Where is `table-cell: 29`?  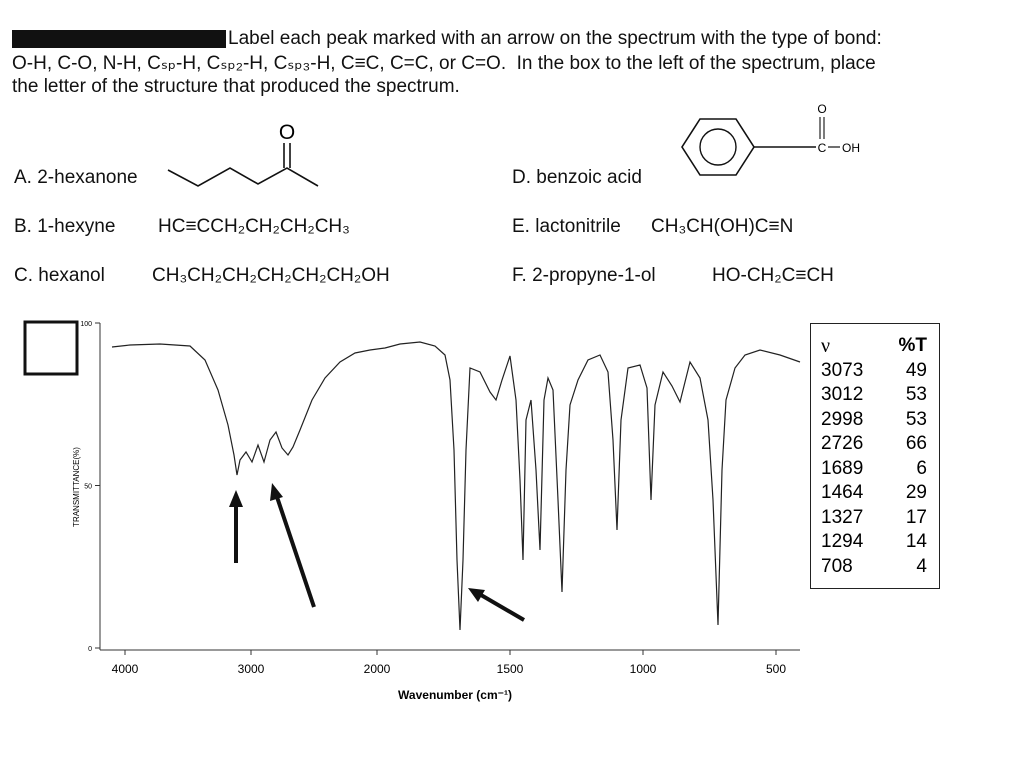
table-cell: 29 is located at coordinates (916, 492).